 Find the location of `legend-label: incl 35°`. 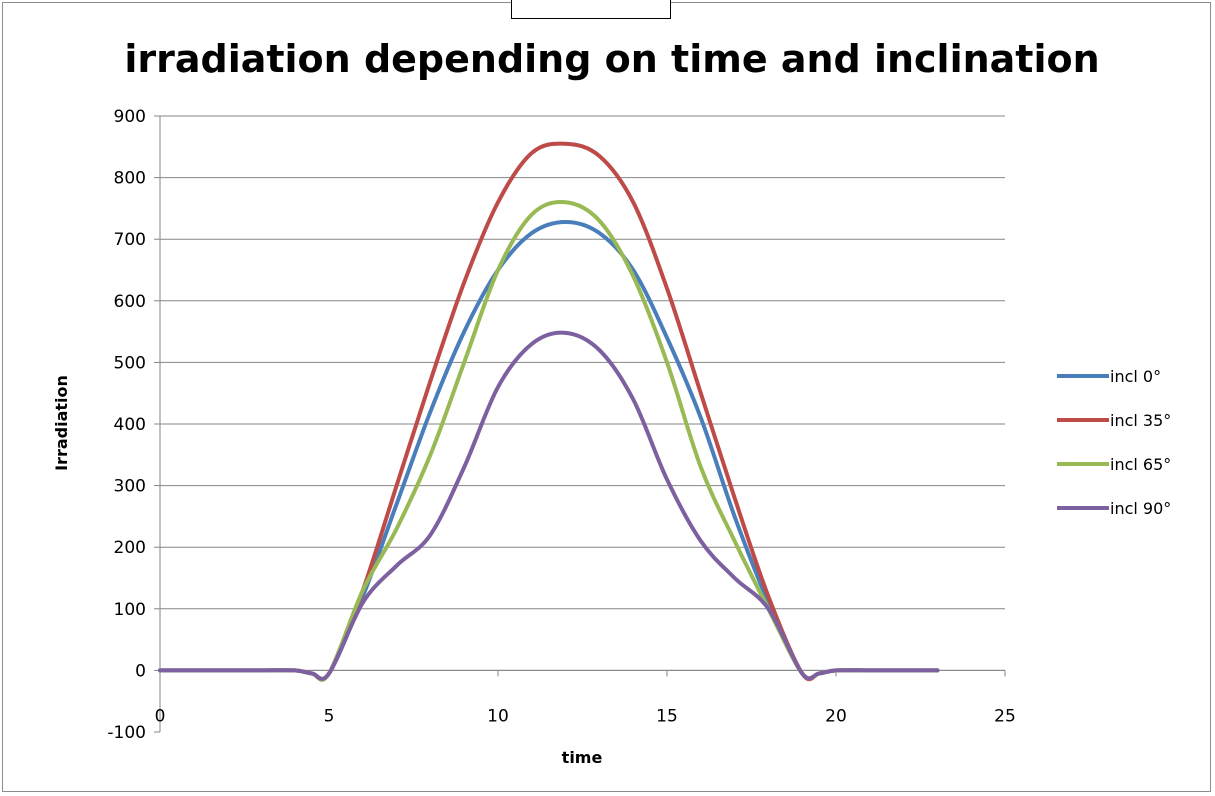

legend-label: incl 35° is located at coordinates (1140, 420).